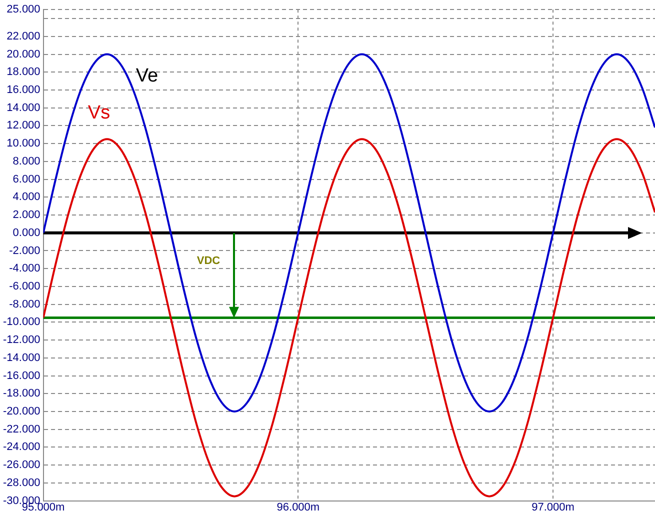  Describe the element at coordinates (21, 447) in the screenshot. I see `y-tick-label: -24.000` at that location.